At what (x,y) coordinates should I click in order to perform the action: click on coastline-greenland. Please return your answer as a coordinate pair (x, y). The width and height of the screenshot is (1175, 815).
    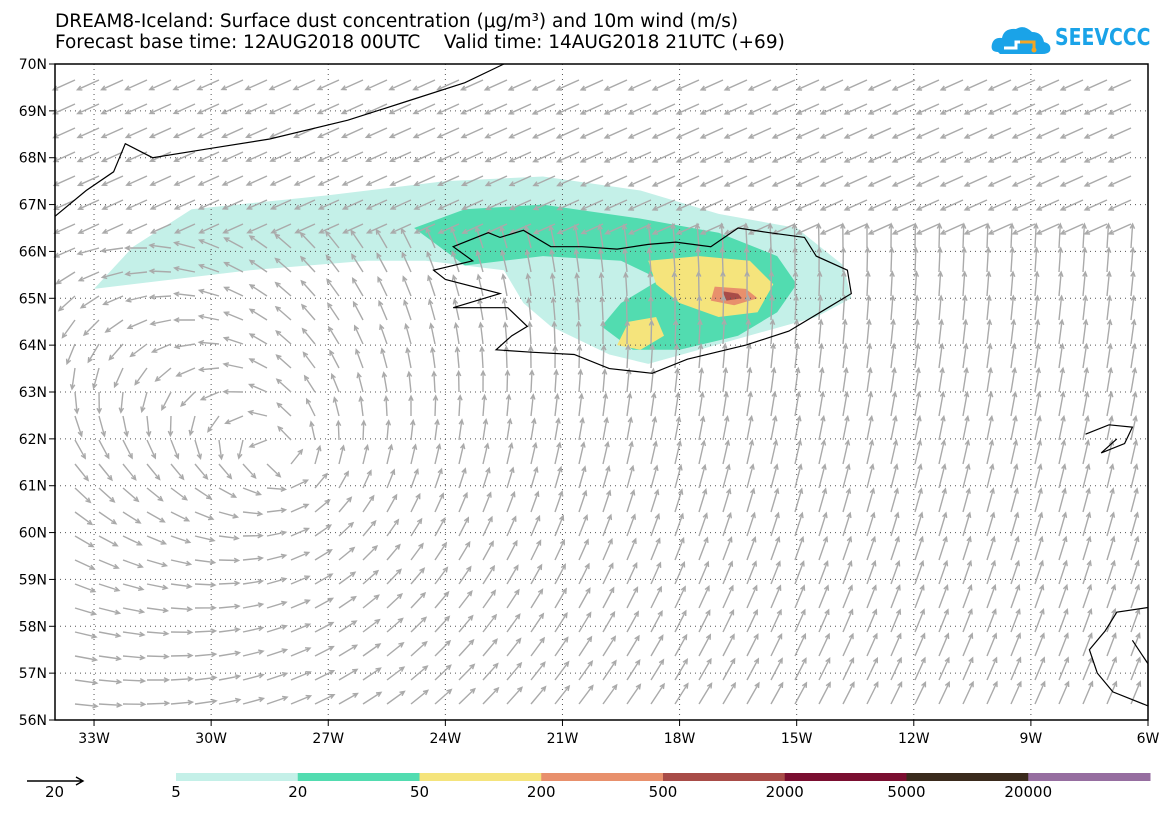
    Looking at the image, I should click on (279, 140).